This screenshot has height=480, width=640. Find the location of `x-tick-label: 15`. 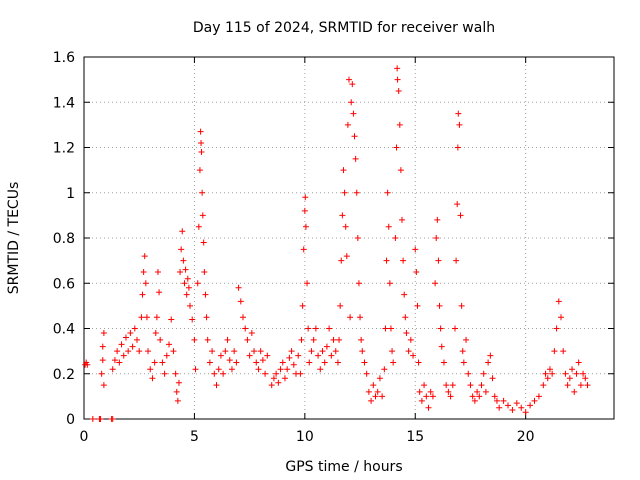

x-tick-label: 15 is located at coordinates (415, 437).